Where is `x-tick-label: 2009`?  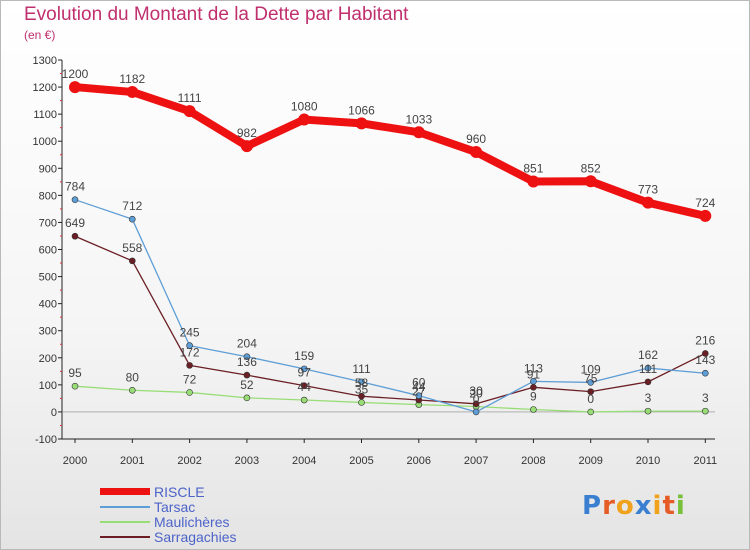 x-tick-label: 2009 is located at coordinates (590, 461).